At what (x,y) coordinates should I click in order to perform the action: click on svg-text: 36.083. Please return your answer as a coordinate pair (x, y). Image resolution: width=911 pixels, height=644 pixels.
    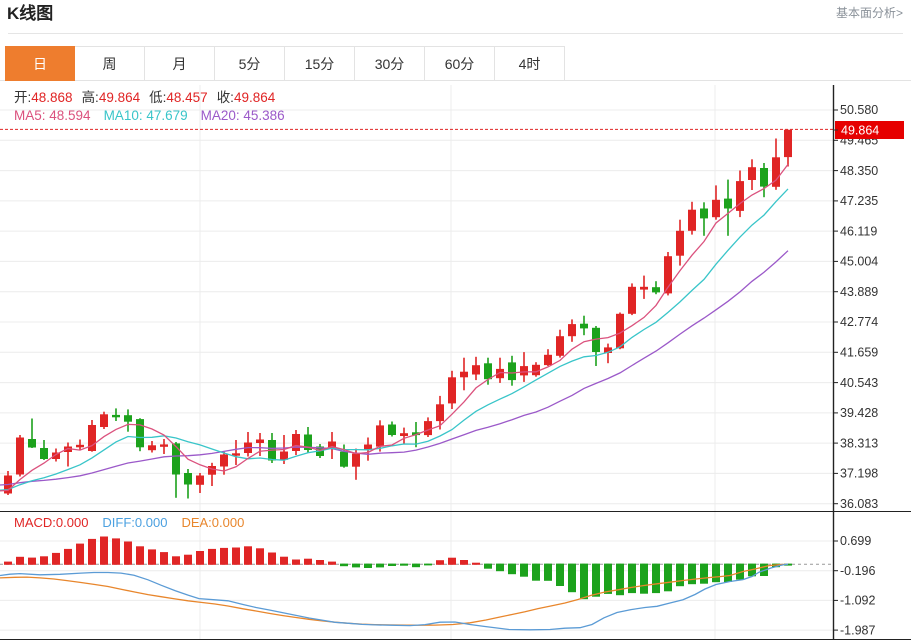
    Looking at the image, I should click on (859, 504).